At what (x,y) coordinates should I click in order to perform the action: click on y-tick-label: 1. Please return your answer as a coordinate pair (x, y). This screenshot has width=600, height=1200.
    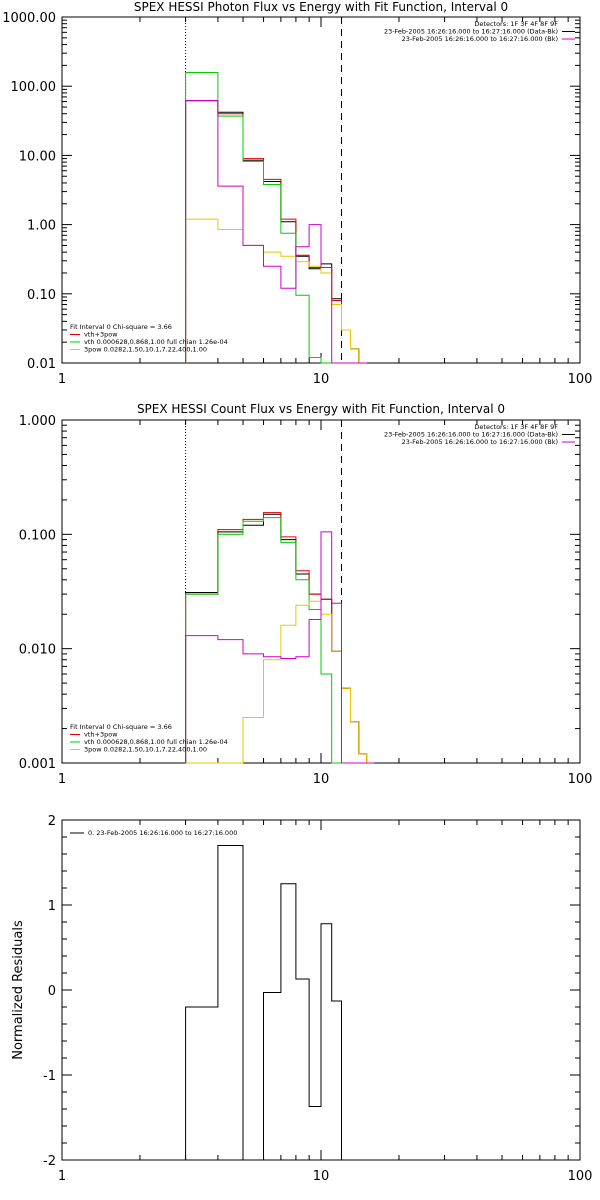
    Looking at the image, I should click on (52, 906).